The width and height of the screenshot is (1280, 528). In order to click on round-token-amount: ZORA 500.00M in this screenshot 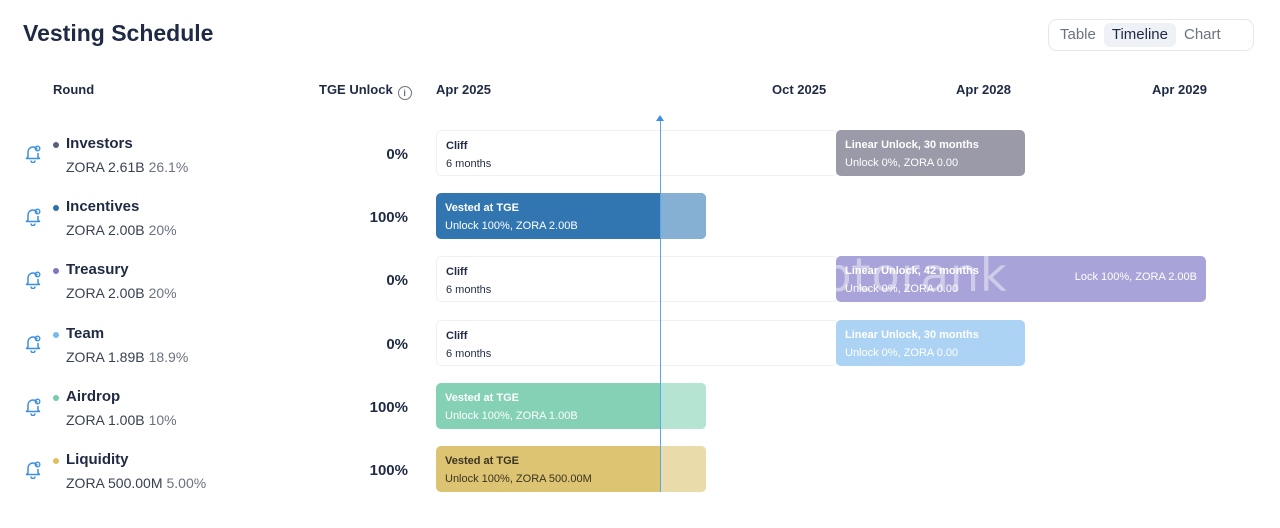, I will do `click(114, 483)`.